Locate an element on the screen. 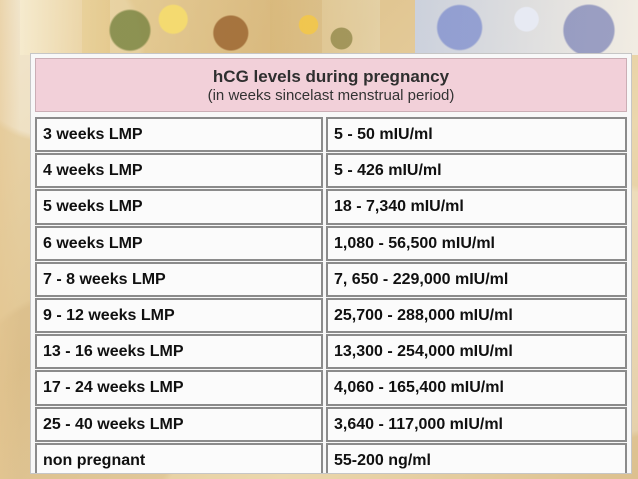  table-row: 25 - 40 weeks LMP 3,640 - 117,000 mIU/ml is located at coordinates (331, 424).